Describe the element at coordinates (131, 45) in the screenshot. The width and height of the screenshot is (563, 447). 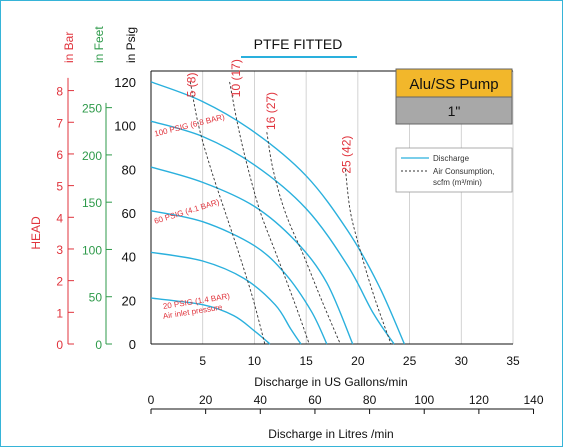
I see `y-axis-label-psig: in Psig` at that location.